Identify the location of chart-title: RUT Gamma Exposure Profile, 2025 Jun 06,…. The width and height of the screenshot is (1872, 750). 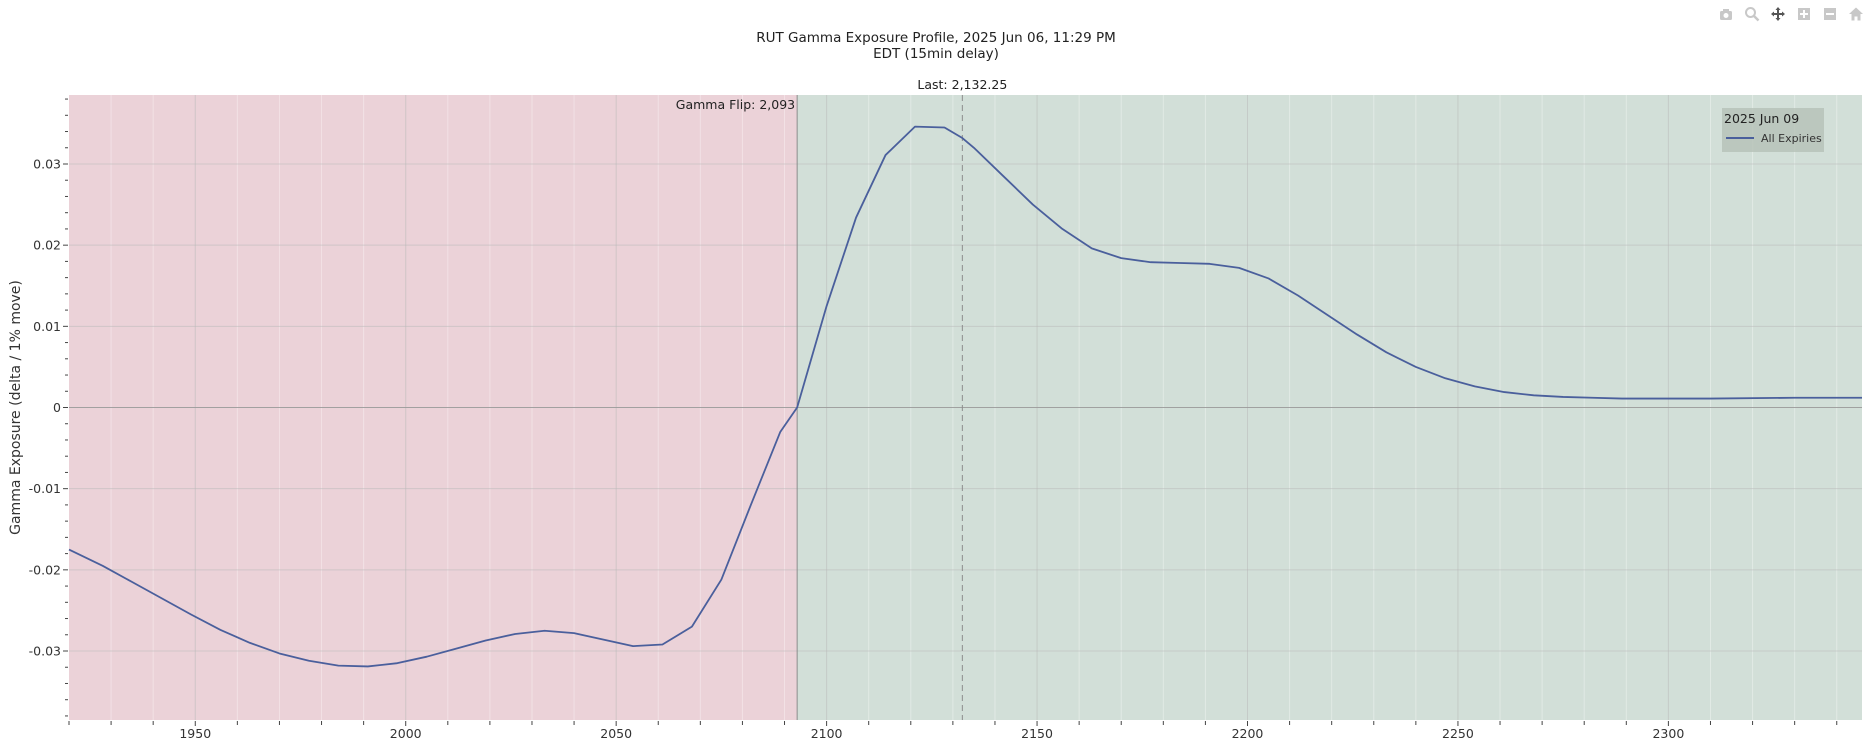
(936, 46).